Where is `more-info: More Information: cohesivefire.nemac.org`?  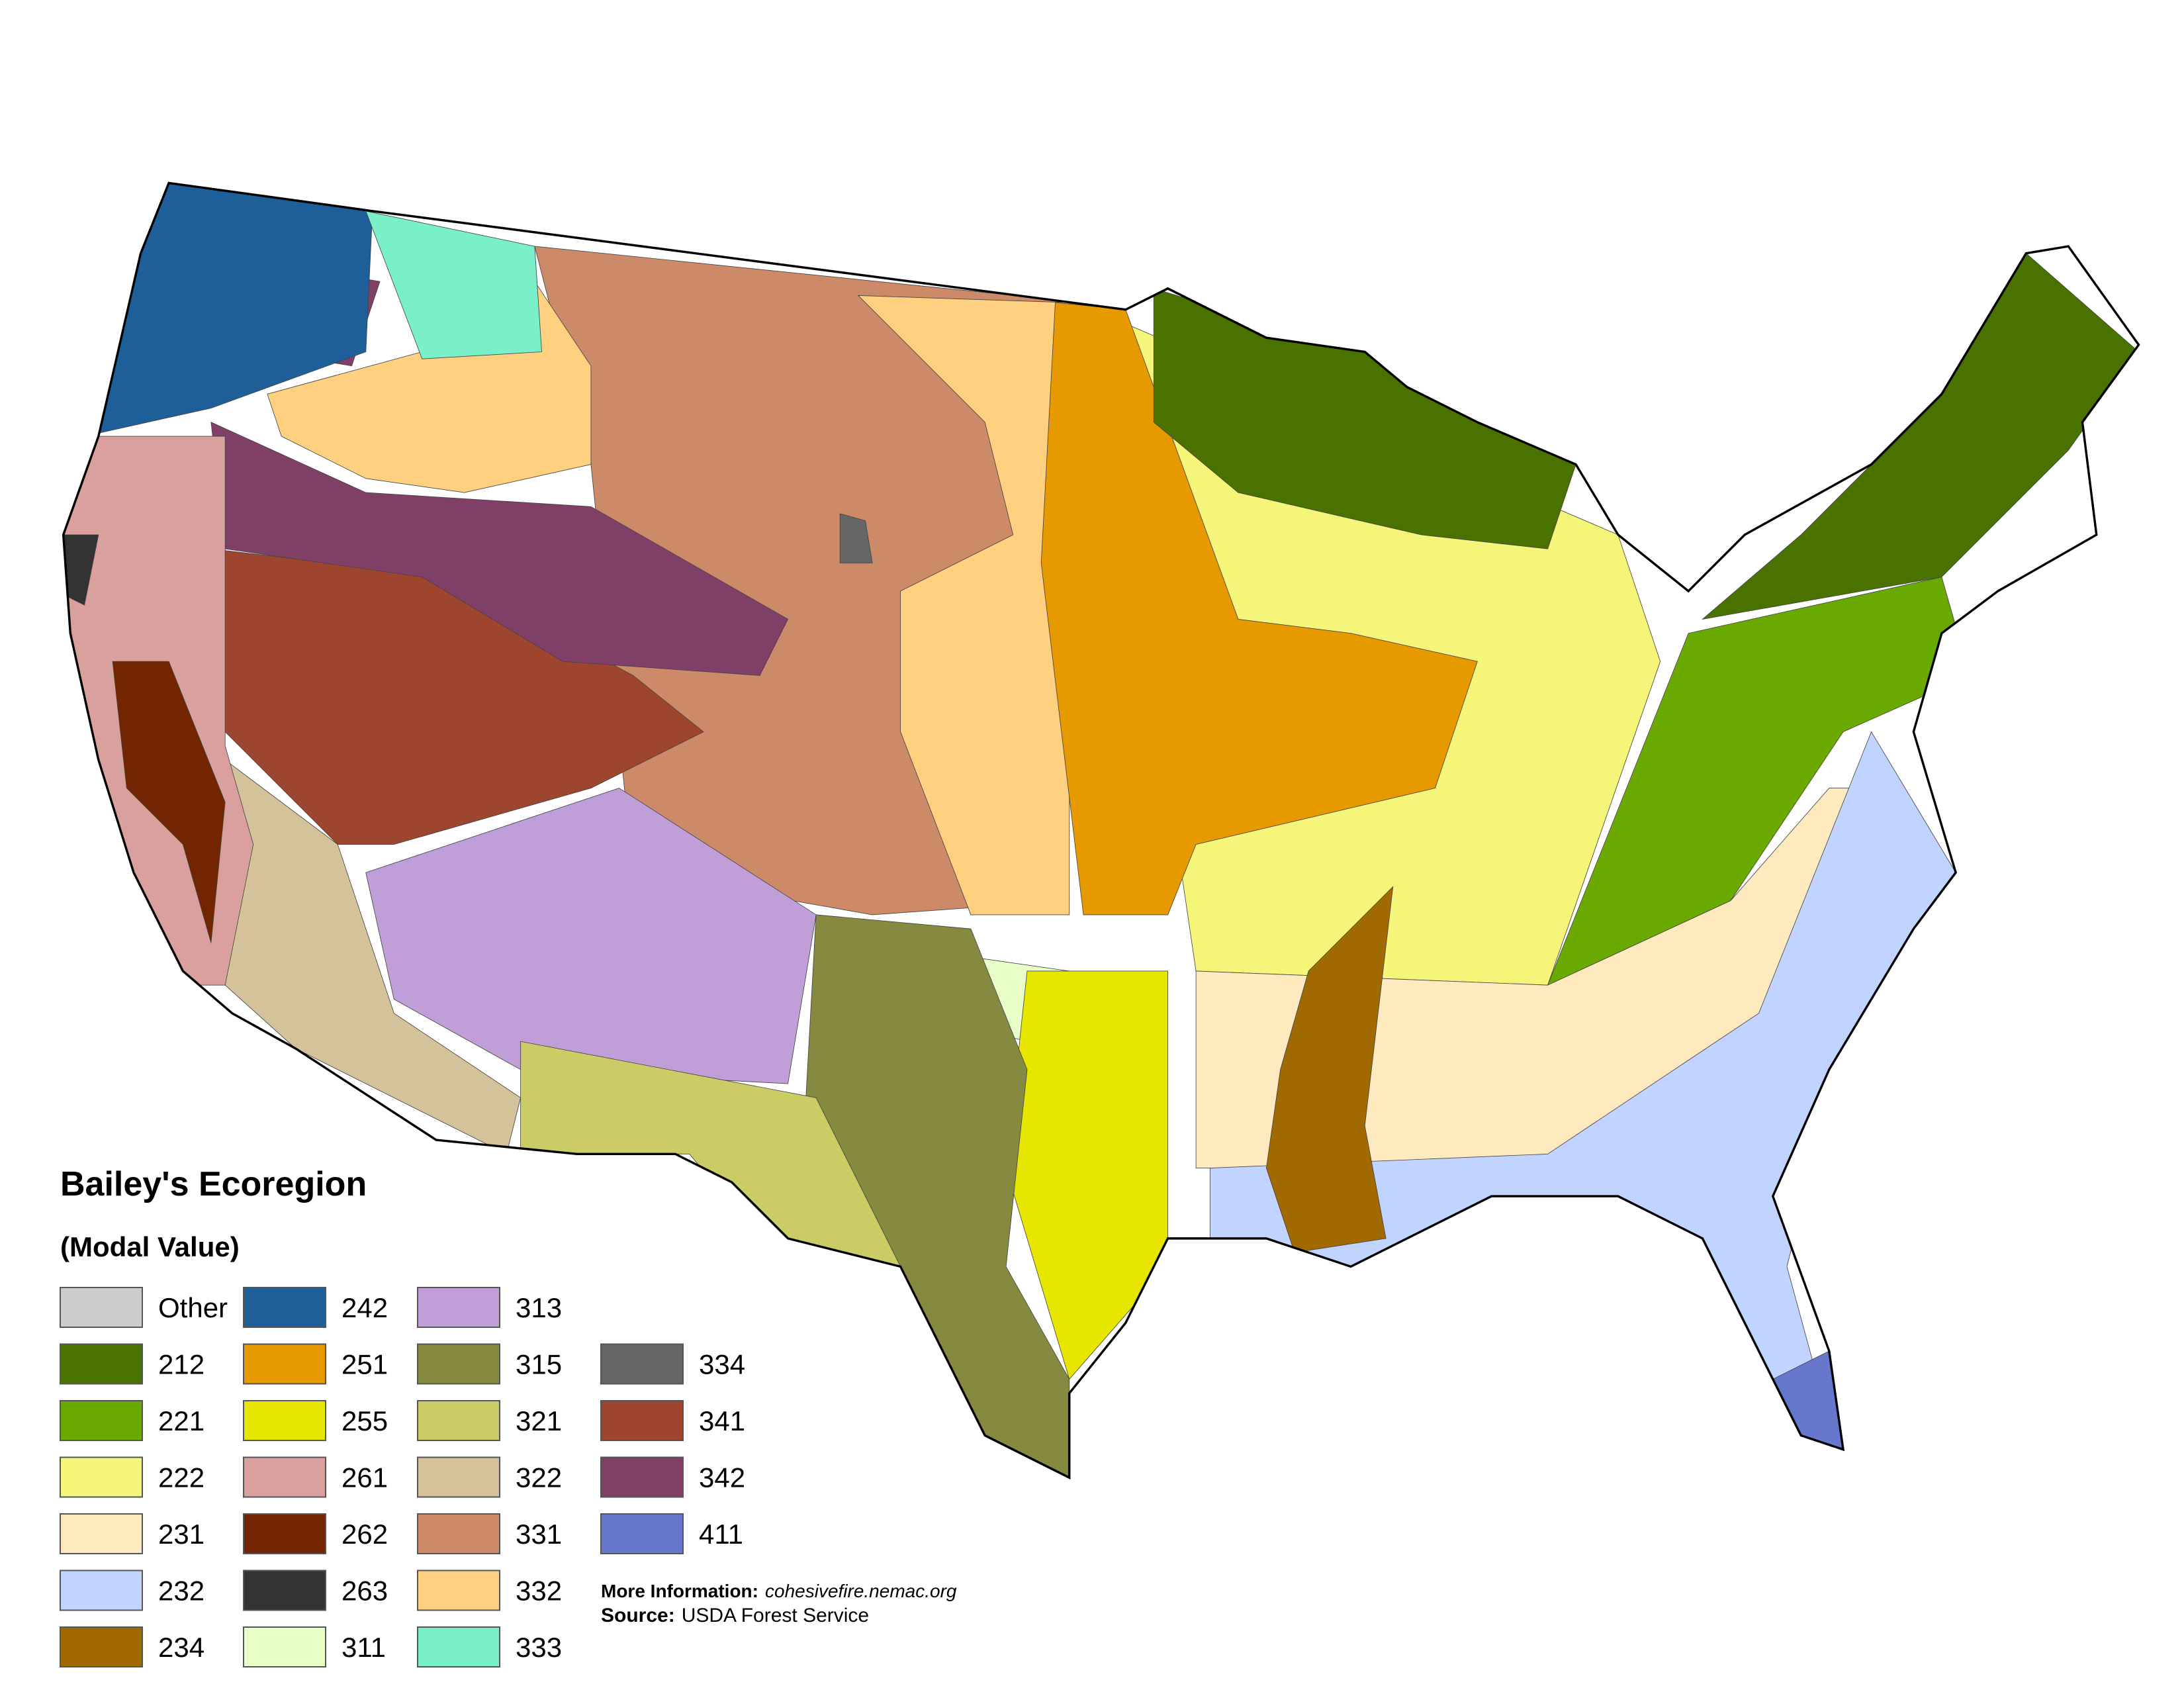
more-info: More Information: cohesivefire.nemac.org is located at coordinates (779, 1591).